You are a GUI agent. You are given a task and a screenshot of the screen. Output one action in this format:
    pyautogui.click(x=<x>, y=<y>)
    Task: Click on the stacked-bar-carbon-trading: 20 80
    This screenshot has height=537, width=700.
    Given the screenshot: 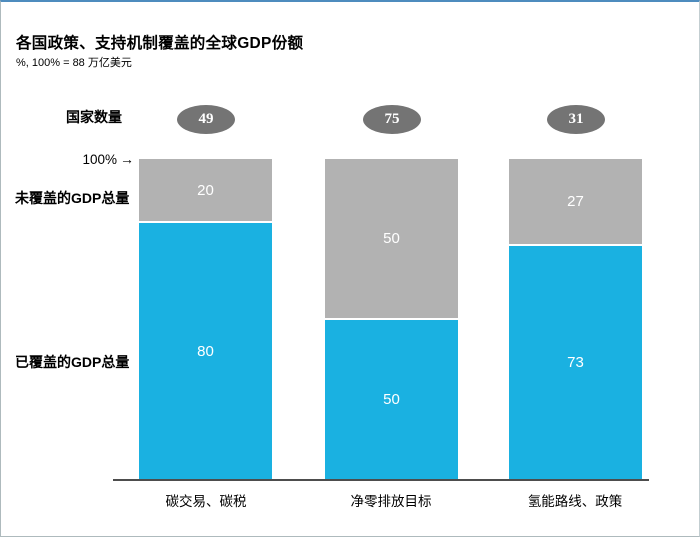 What is the action you would take?
    pyautogui.click(x=205, y=319)
    